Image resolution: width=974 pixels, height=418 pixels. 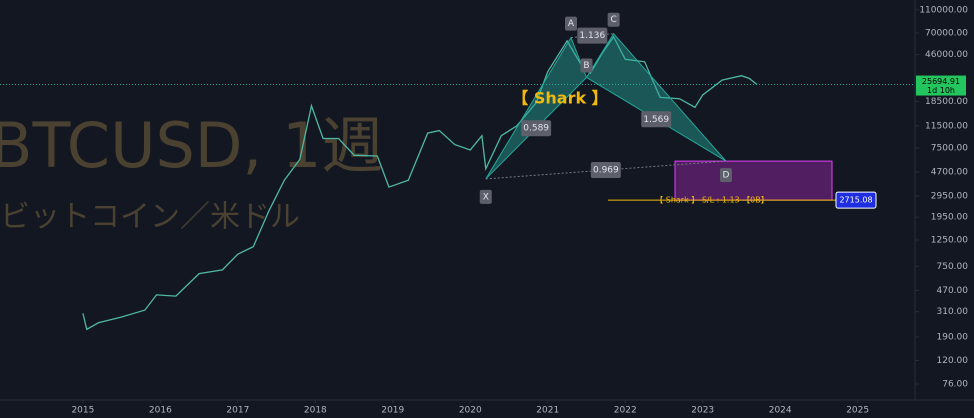 I want to click on point-label: X, so click(x=486, y=197).